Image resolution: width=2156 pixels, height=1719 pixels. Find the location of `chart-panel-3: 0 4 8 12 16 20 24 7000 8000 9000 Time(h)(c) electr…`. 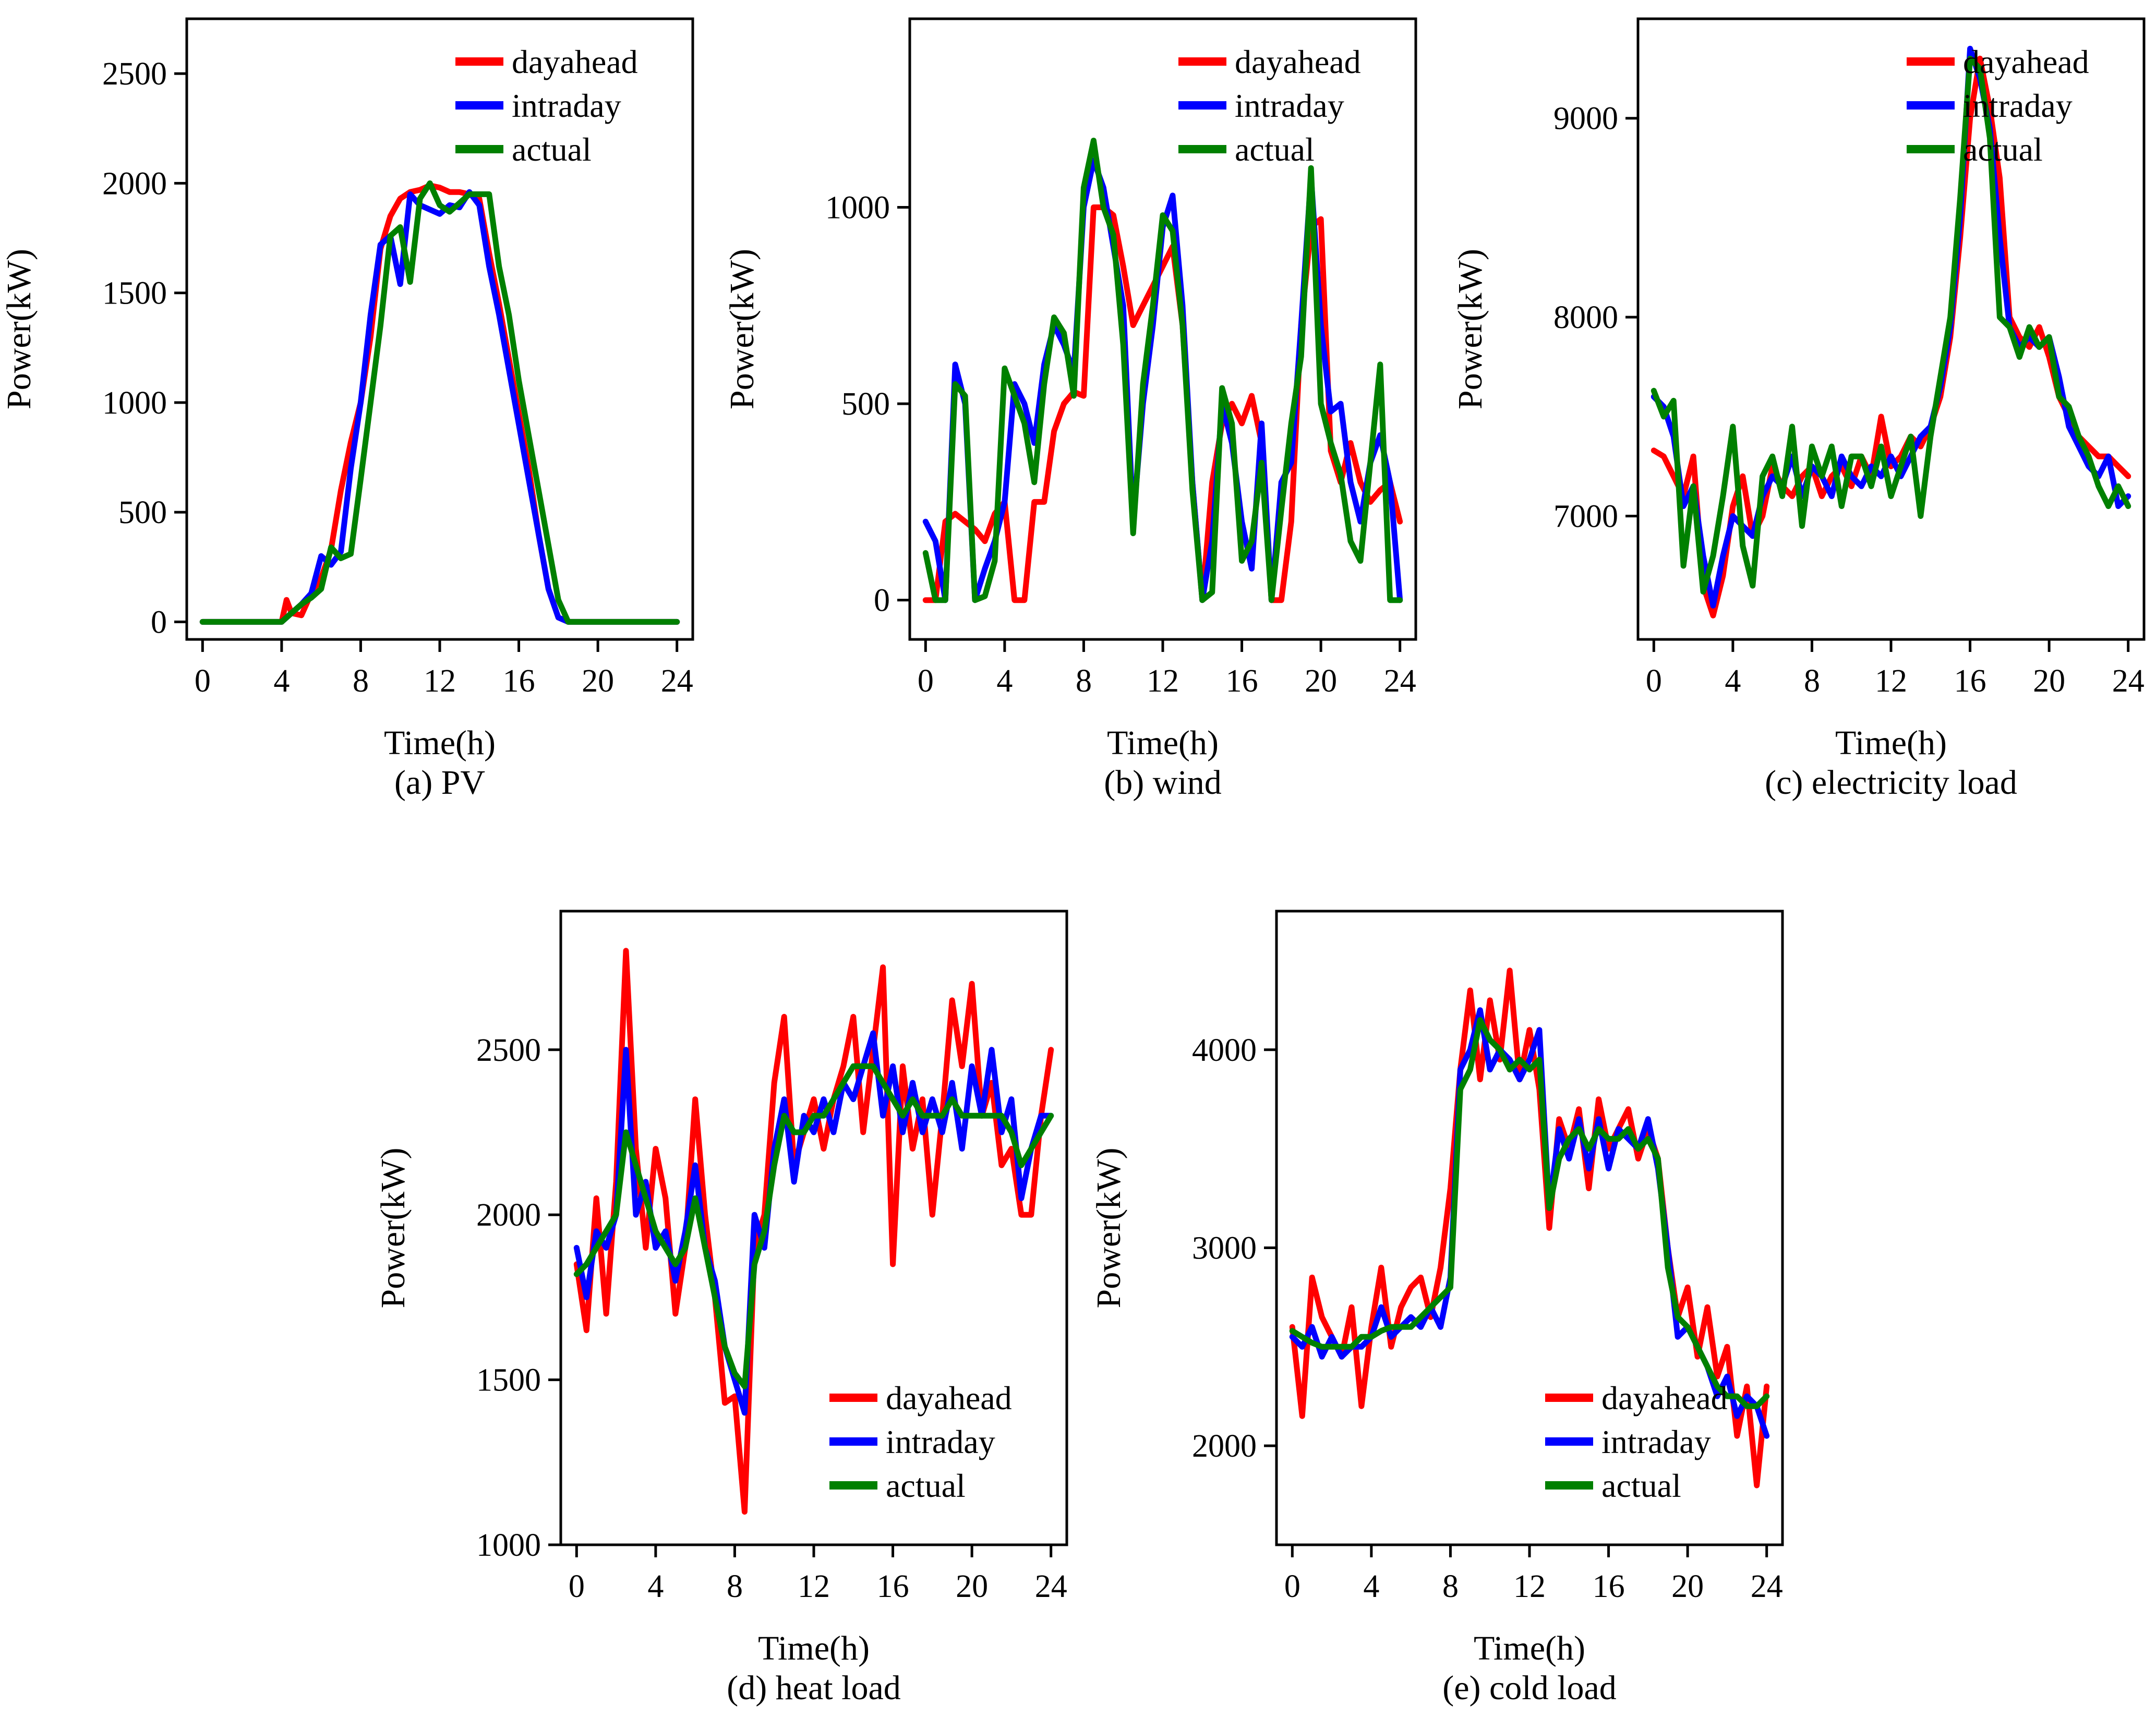

chart-panel-3: 0 4 8 12 16 20 24 7000 8000 9000 Time(h)(c) electr… is located at coordinates (1798, 409).